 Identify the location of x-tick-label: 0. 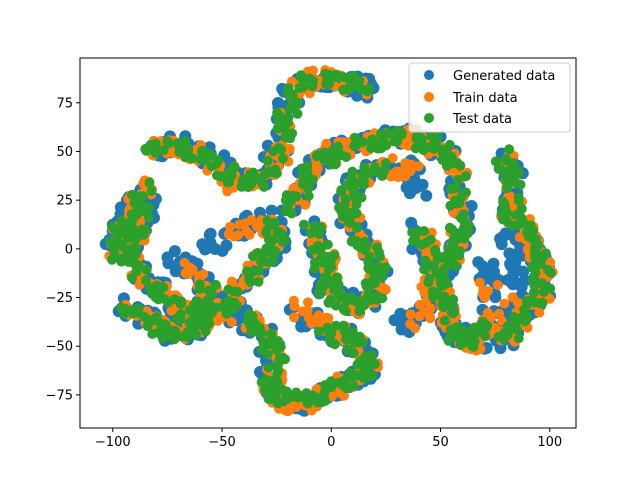
(331, 442).